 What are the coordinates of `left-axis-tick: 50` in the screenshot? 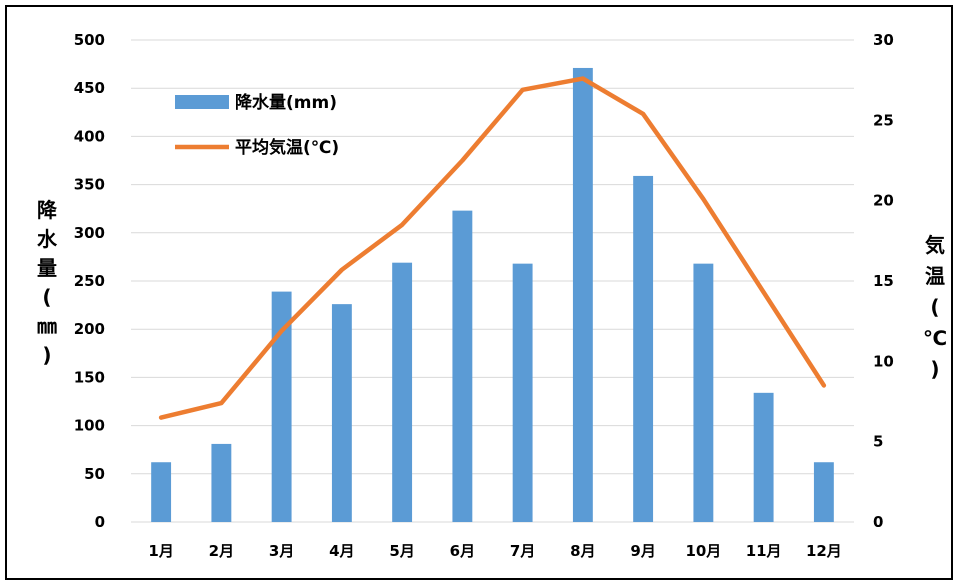 It's located at (94, 474).